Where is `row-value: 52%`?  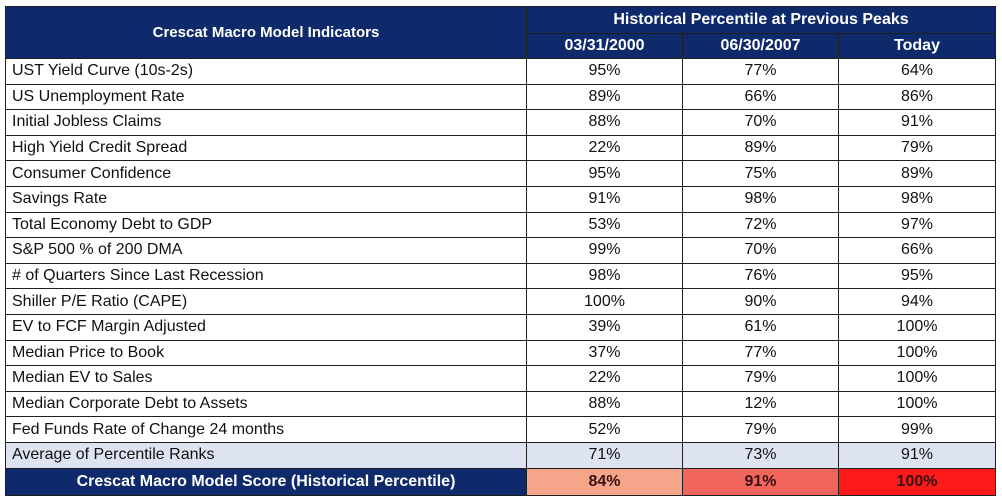 row-value: 52% is located at coordinates (604, 429).